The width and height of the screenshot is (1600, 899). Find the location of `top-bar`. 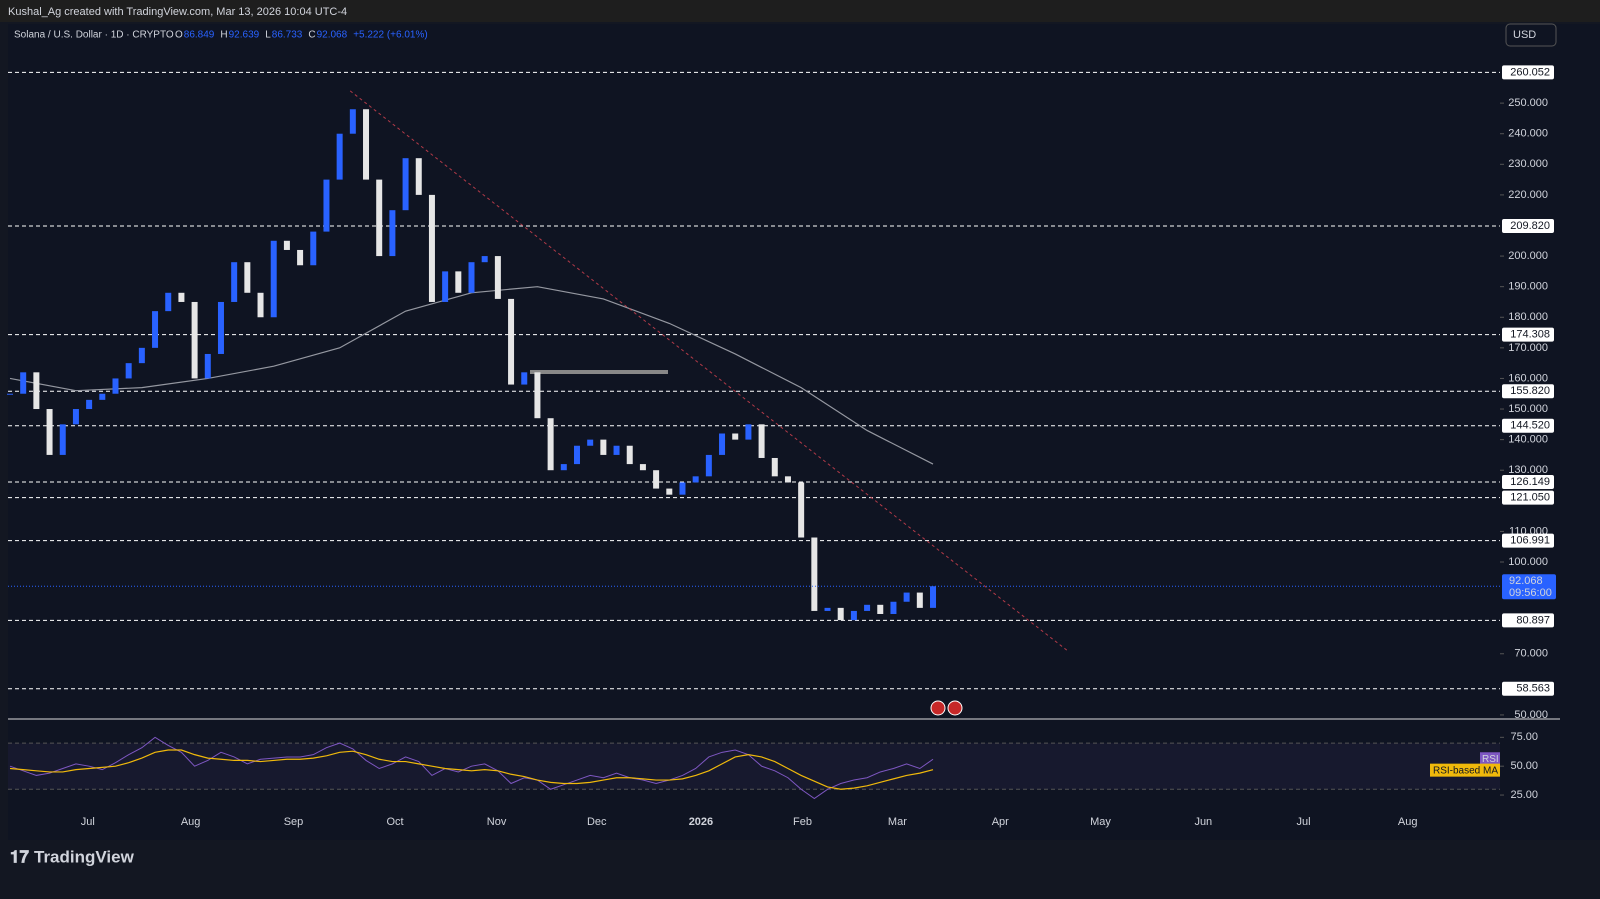

top-bar is located at coordinates (800, 11).